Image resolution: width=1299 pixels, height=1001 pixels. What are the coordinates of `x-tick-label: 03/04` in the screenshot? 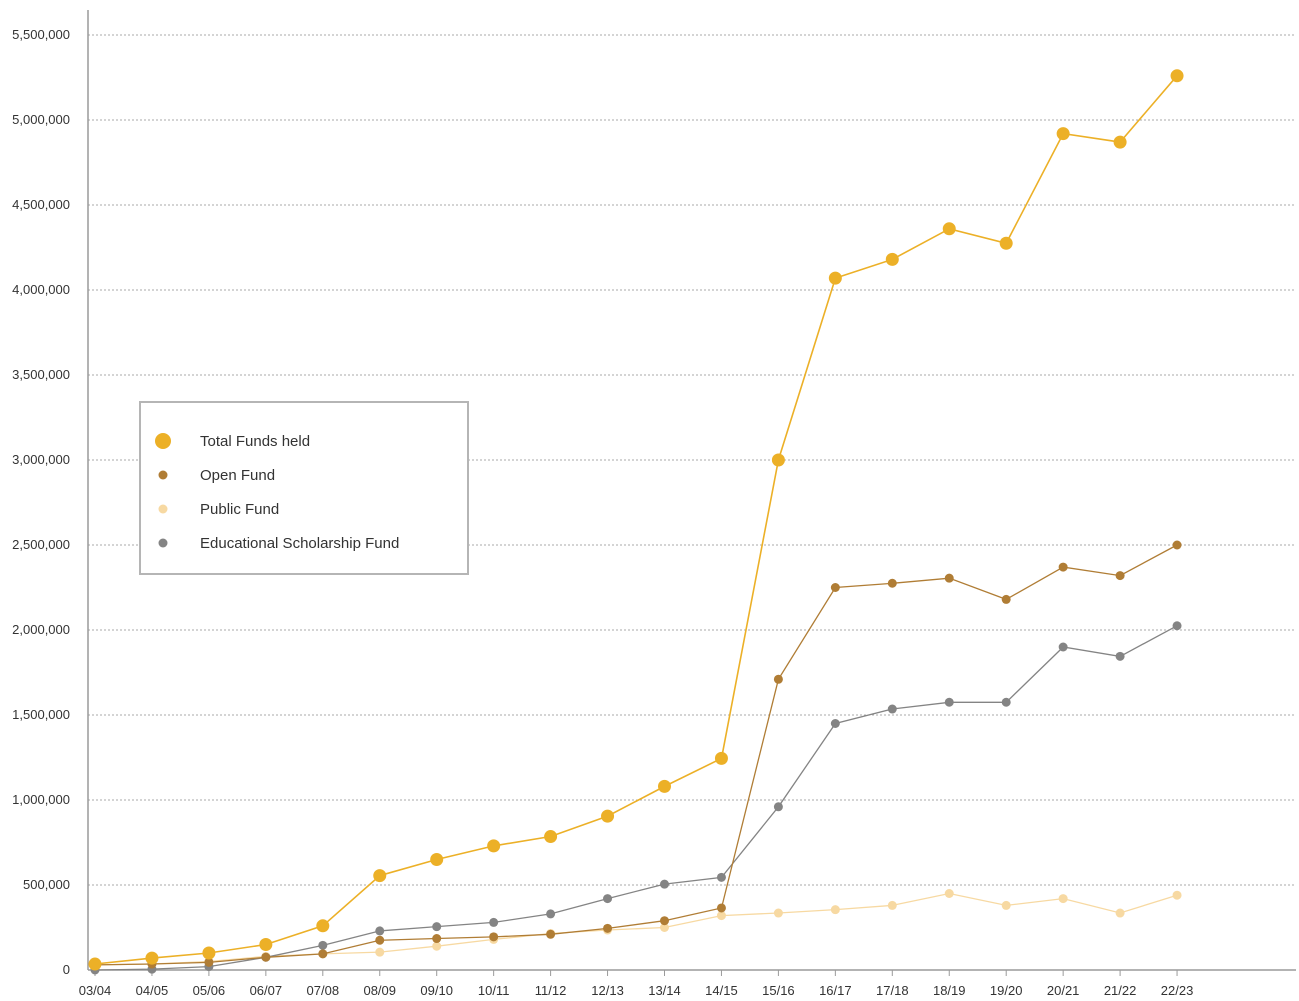 It's located at (95, 989).